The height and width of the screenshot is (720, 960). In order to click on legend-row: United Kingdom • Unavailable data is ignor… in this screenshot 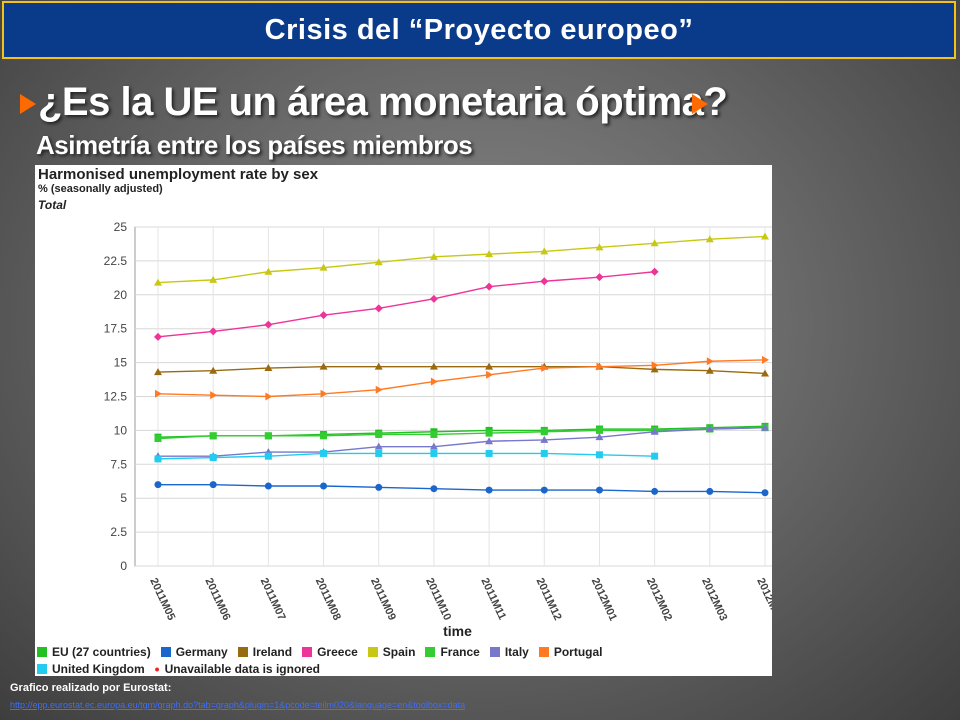, I will do `click(404, 668)`.